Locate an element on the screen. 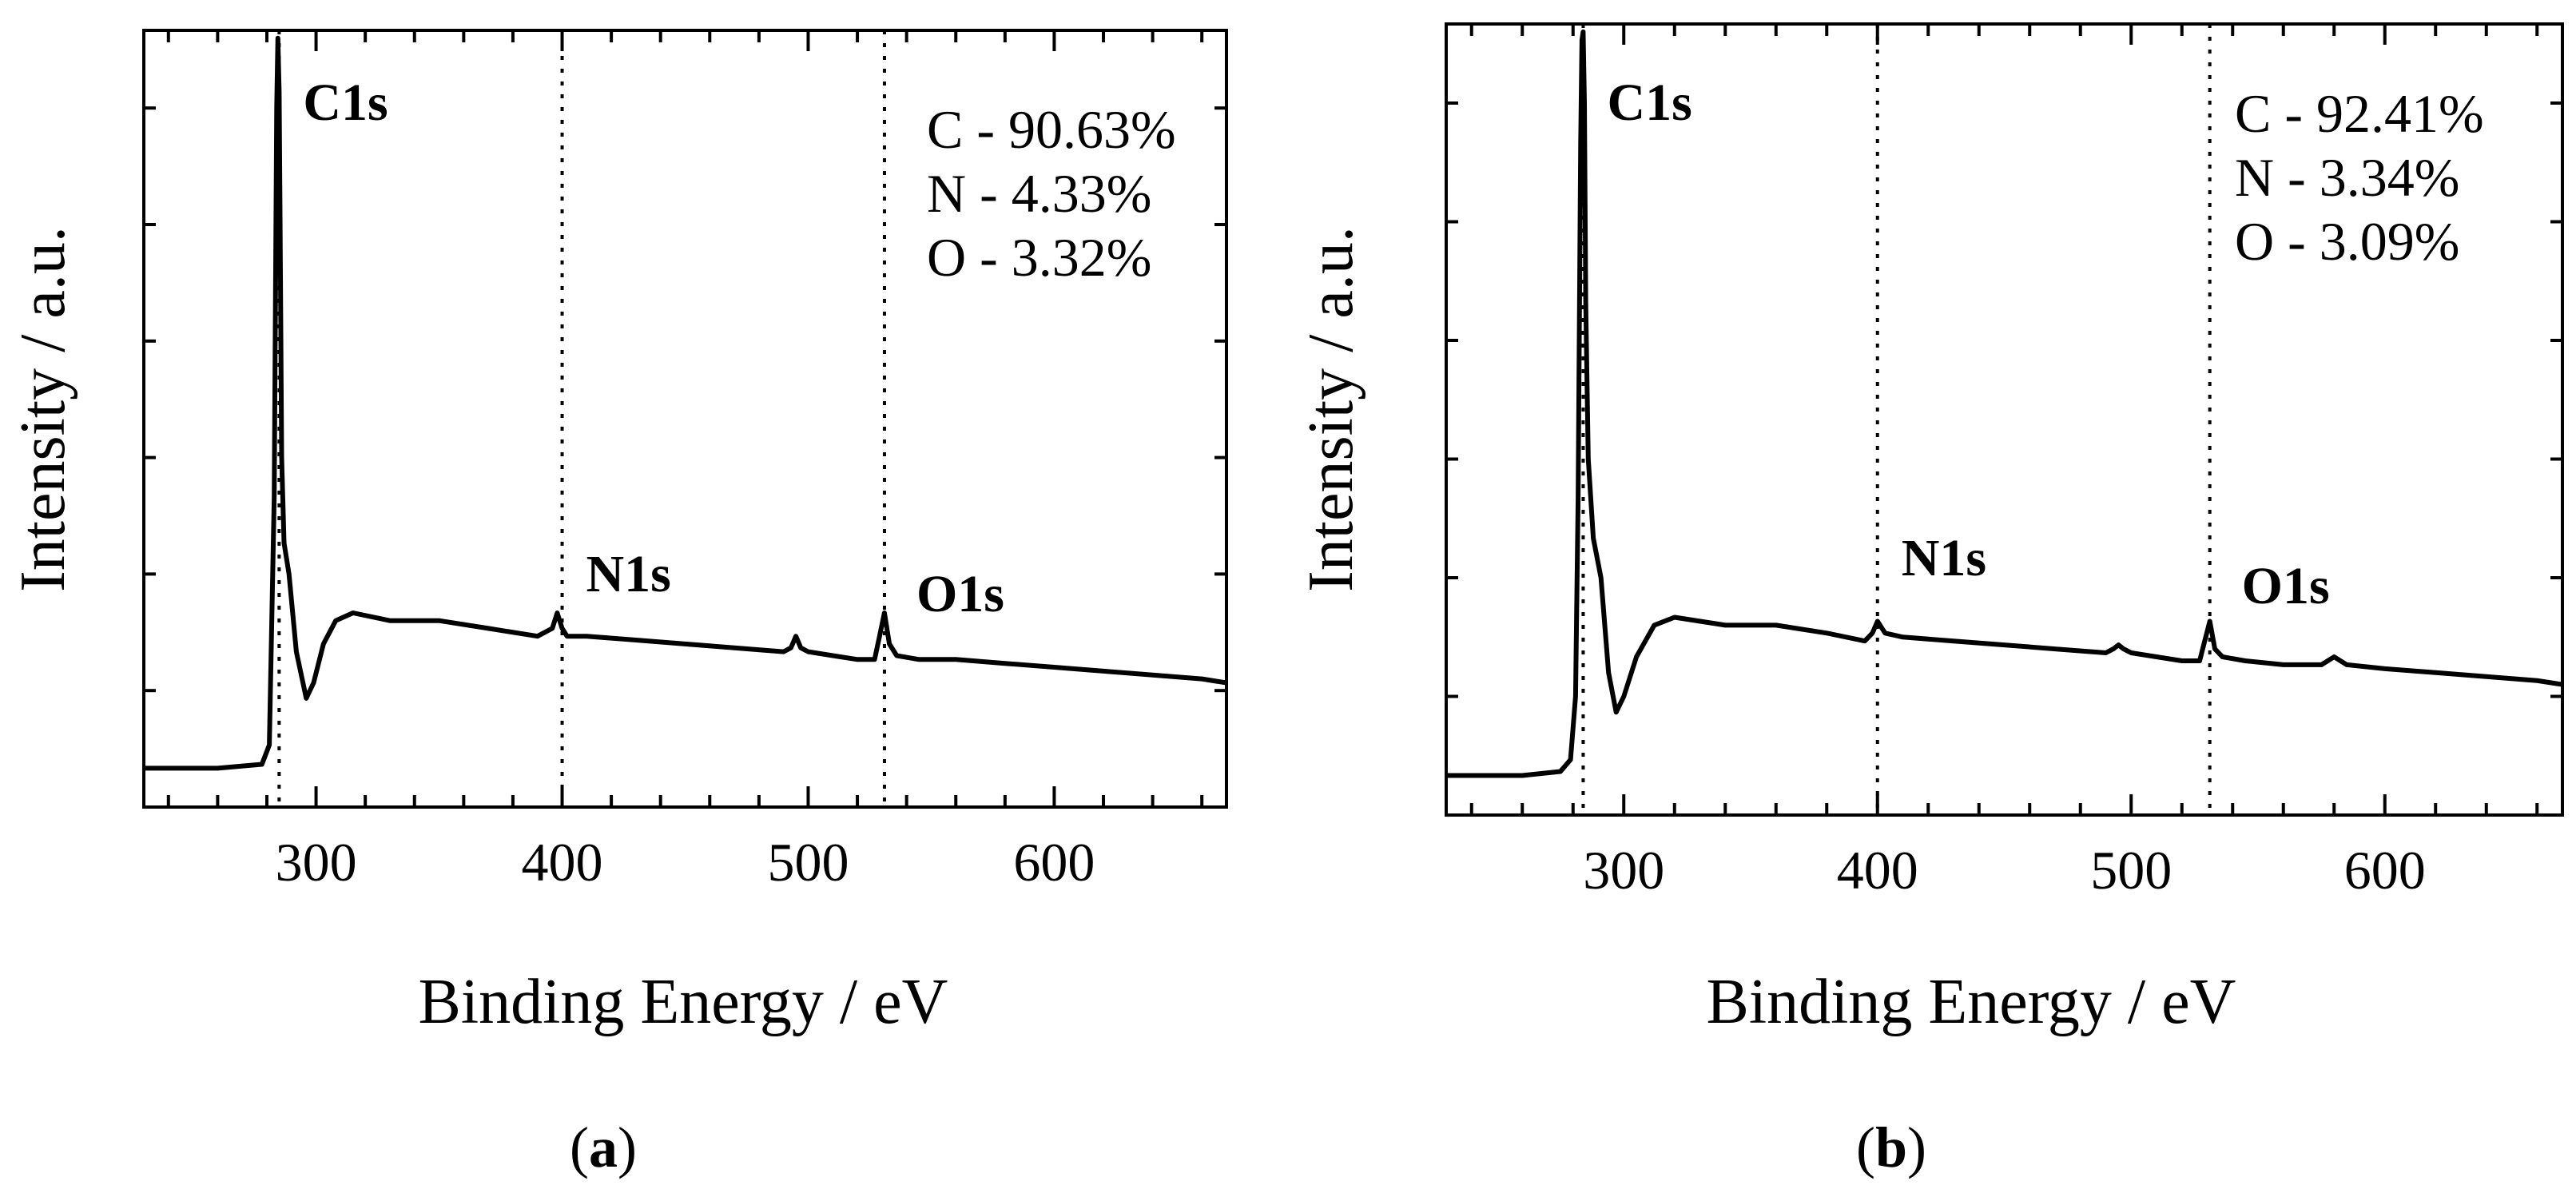  caption-letter-b: b is located at coordinates (1891, 1147).